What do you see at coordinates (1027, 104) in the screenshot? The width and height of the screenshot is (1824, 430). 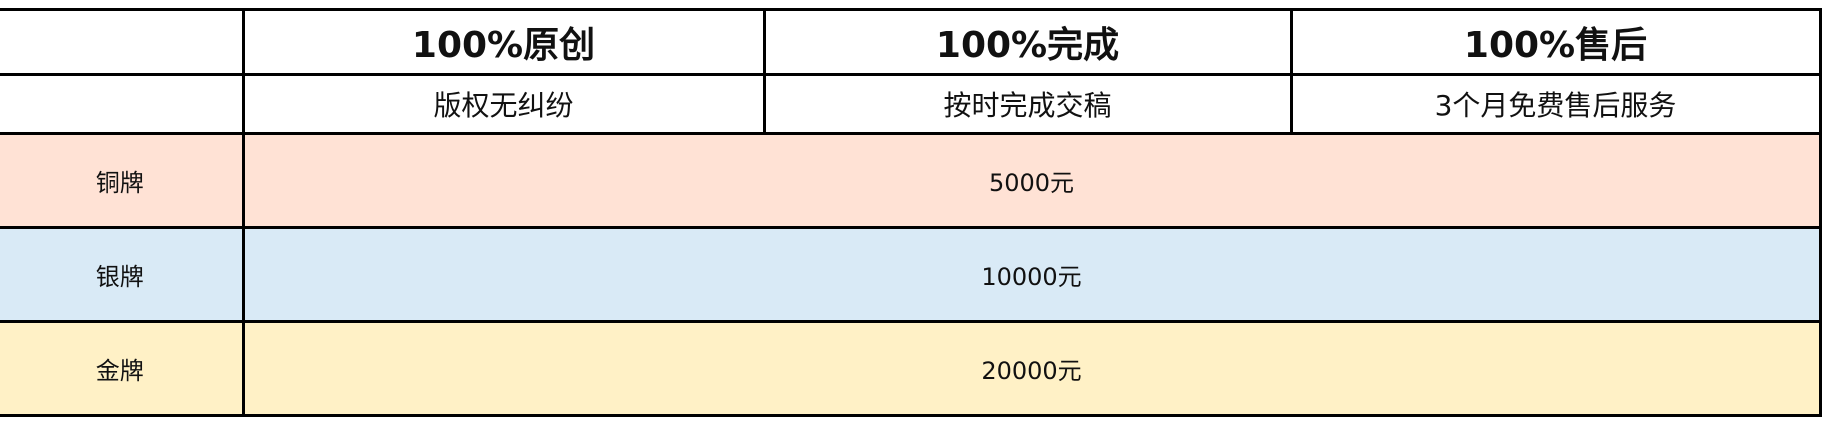 I see `subtitle-on-time: 按时完成交稿` at bounding box center [1027, 104].